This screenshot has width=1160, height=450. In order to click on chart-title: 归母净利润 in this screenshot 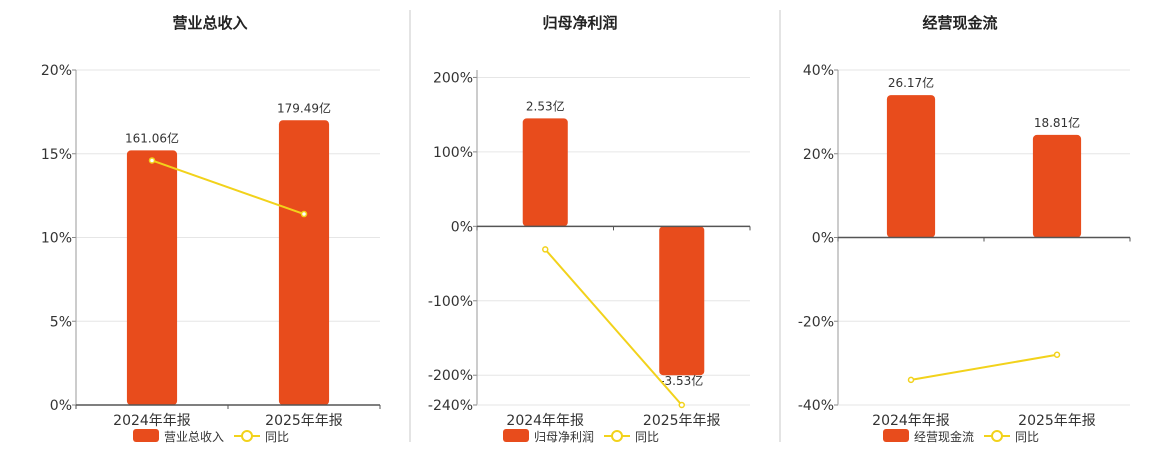, I will do `click(579, 23)`.